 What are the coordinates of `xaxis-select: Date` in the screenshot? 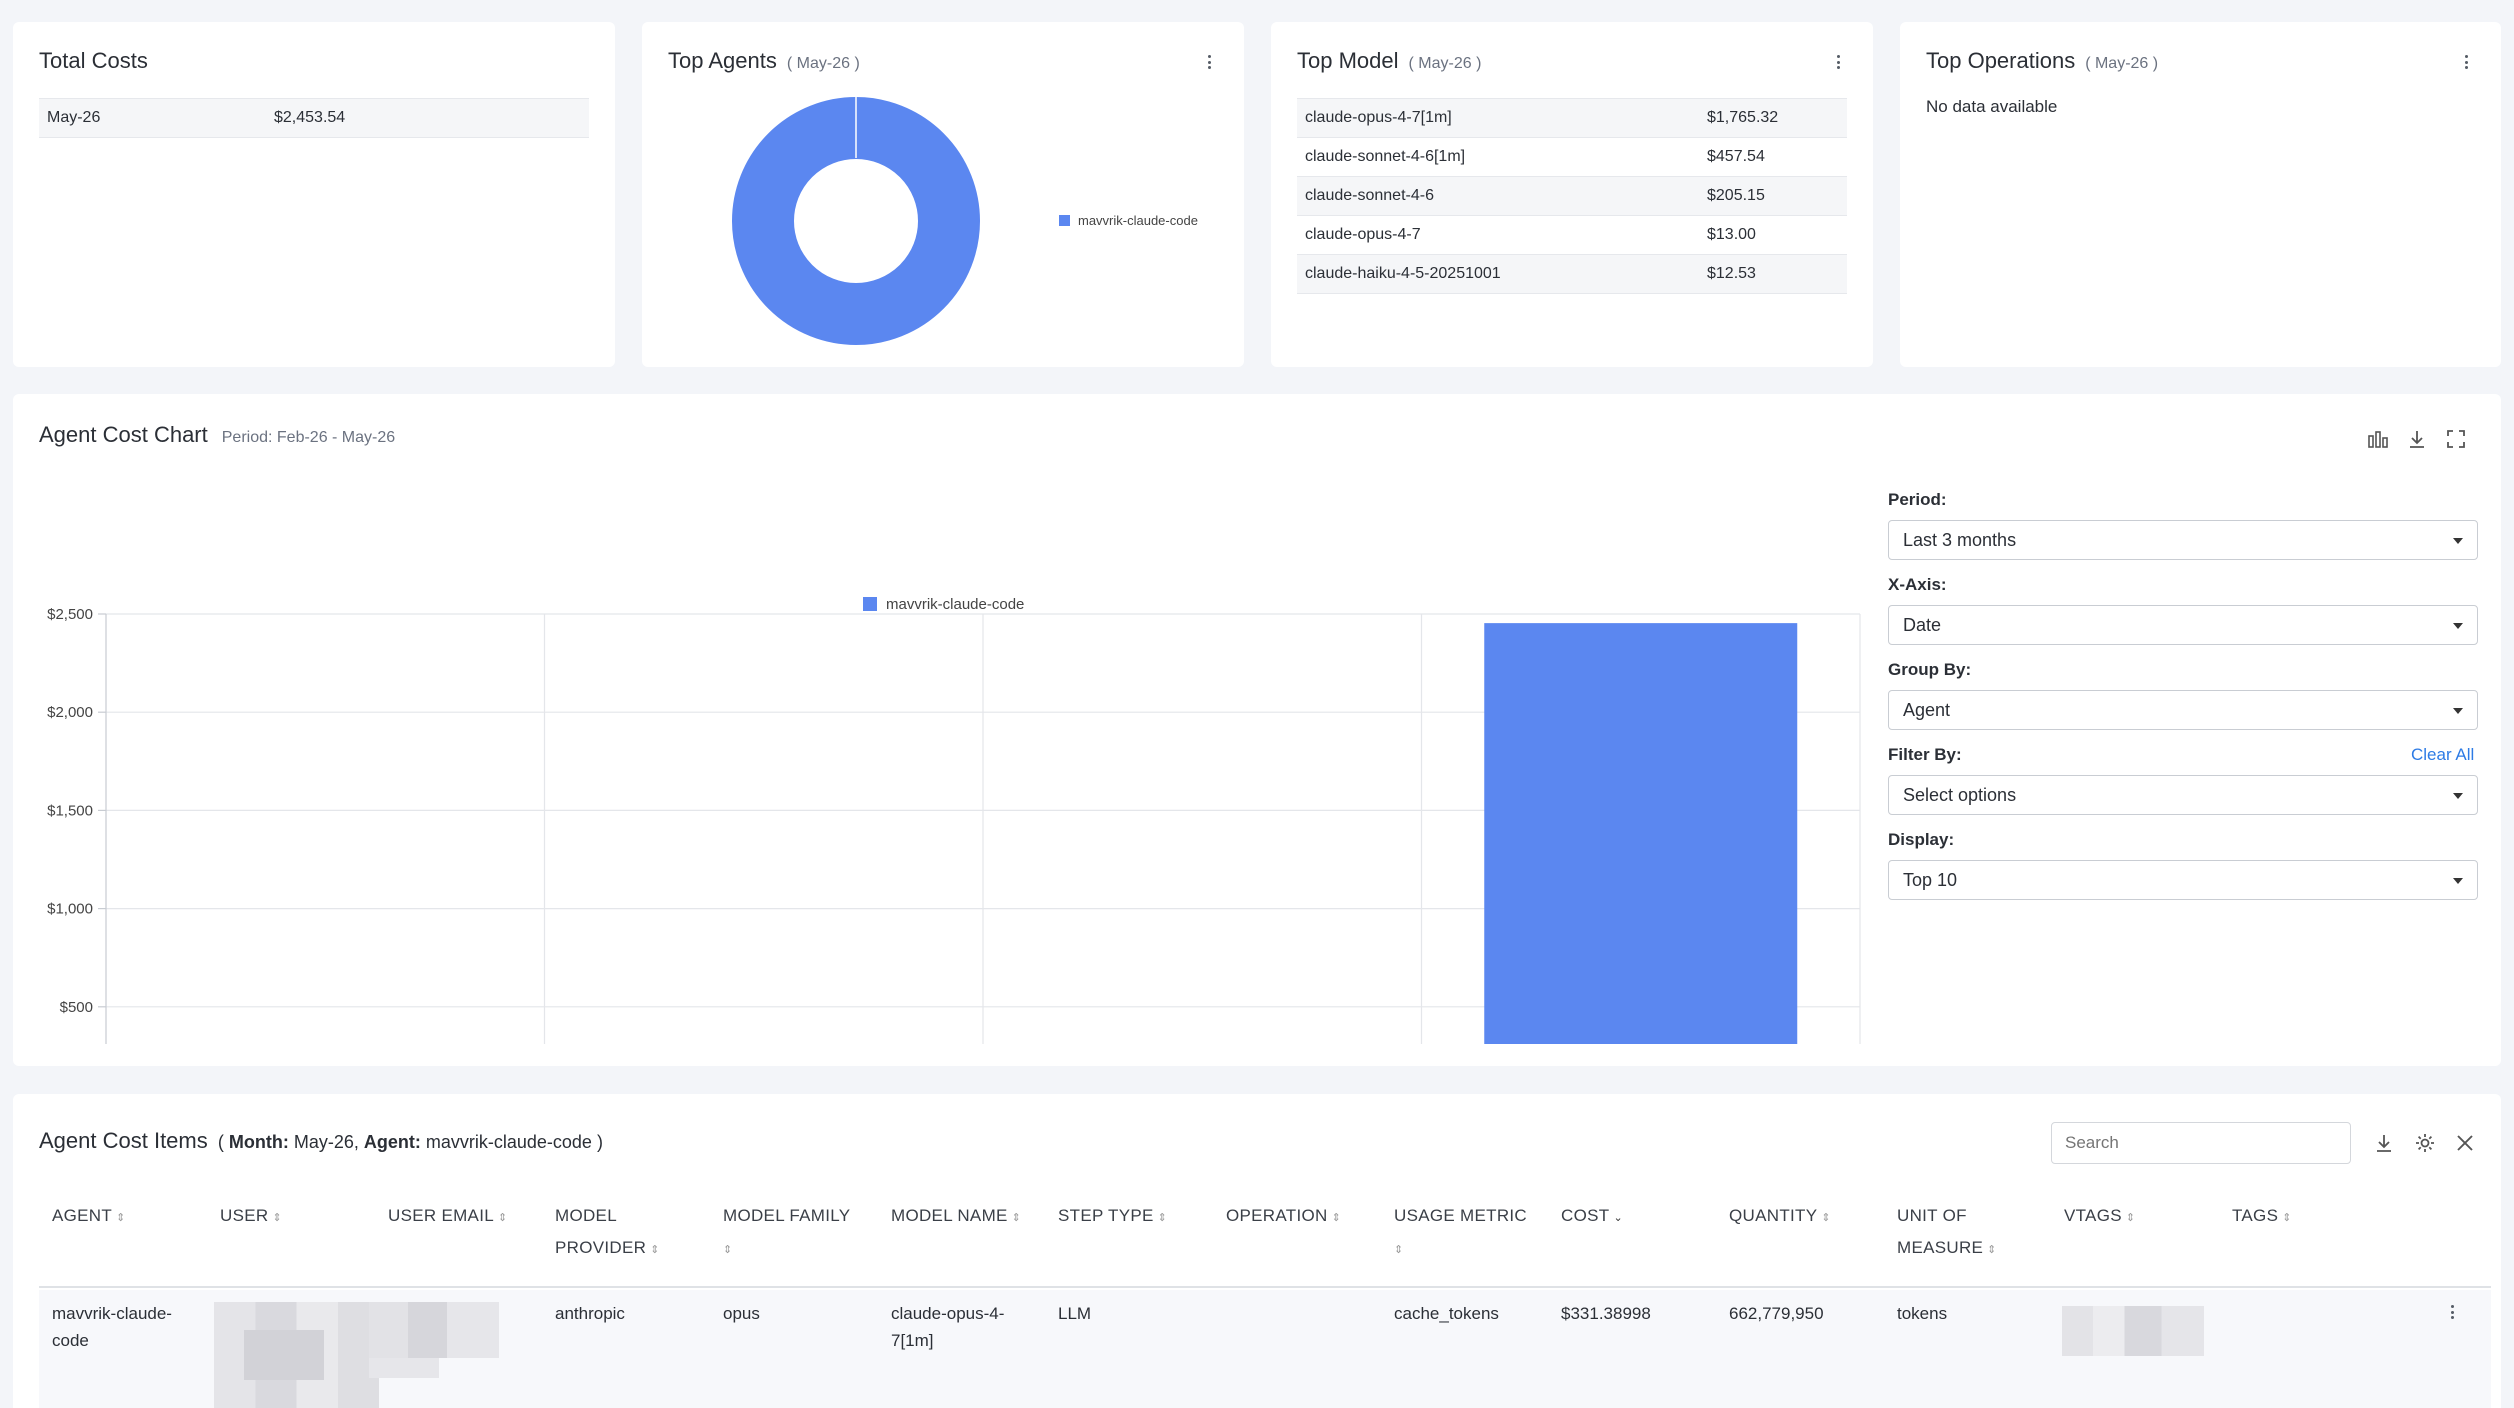 It's located at (2183, 625).